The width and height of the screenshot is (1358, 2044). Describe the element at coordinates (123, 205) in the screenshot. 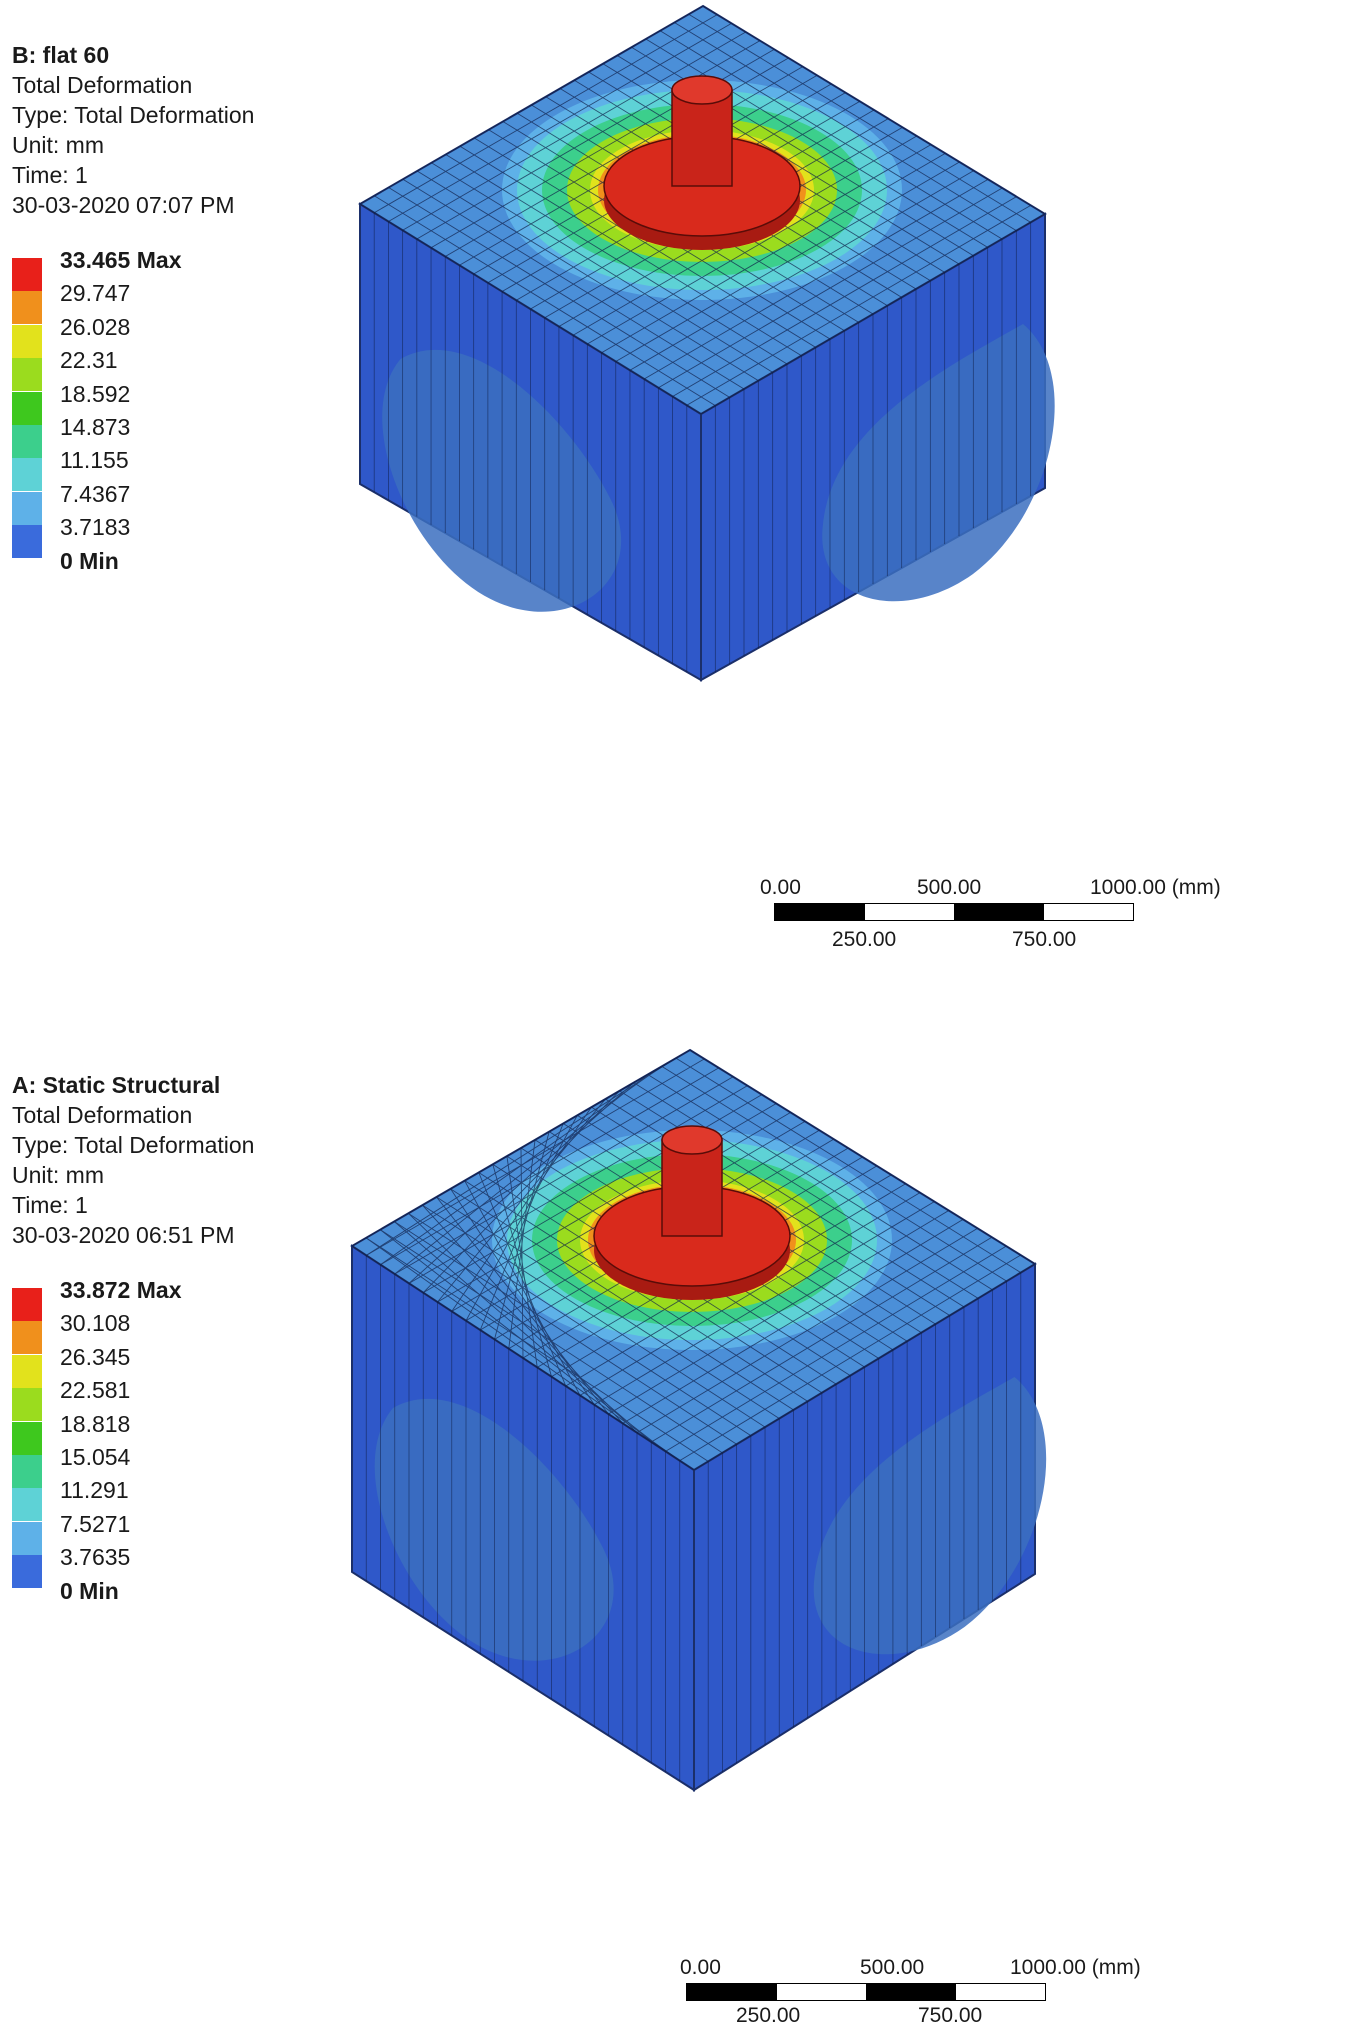

I see `result-timestamp: 30-03-2020 07:07 PM` at that location.